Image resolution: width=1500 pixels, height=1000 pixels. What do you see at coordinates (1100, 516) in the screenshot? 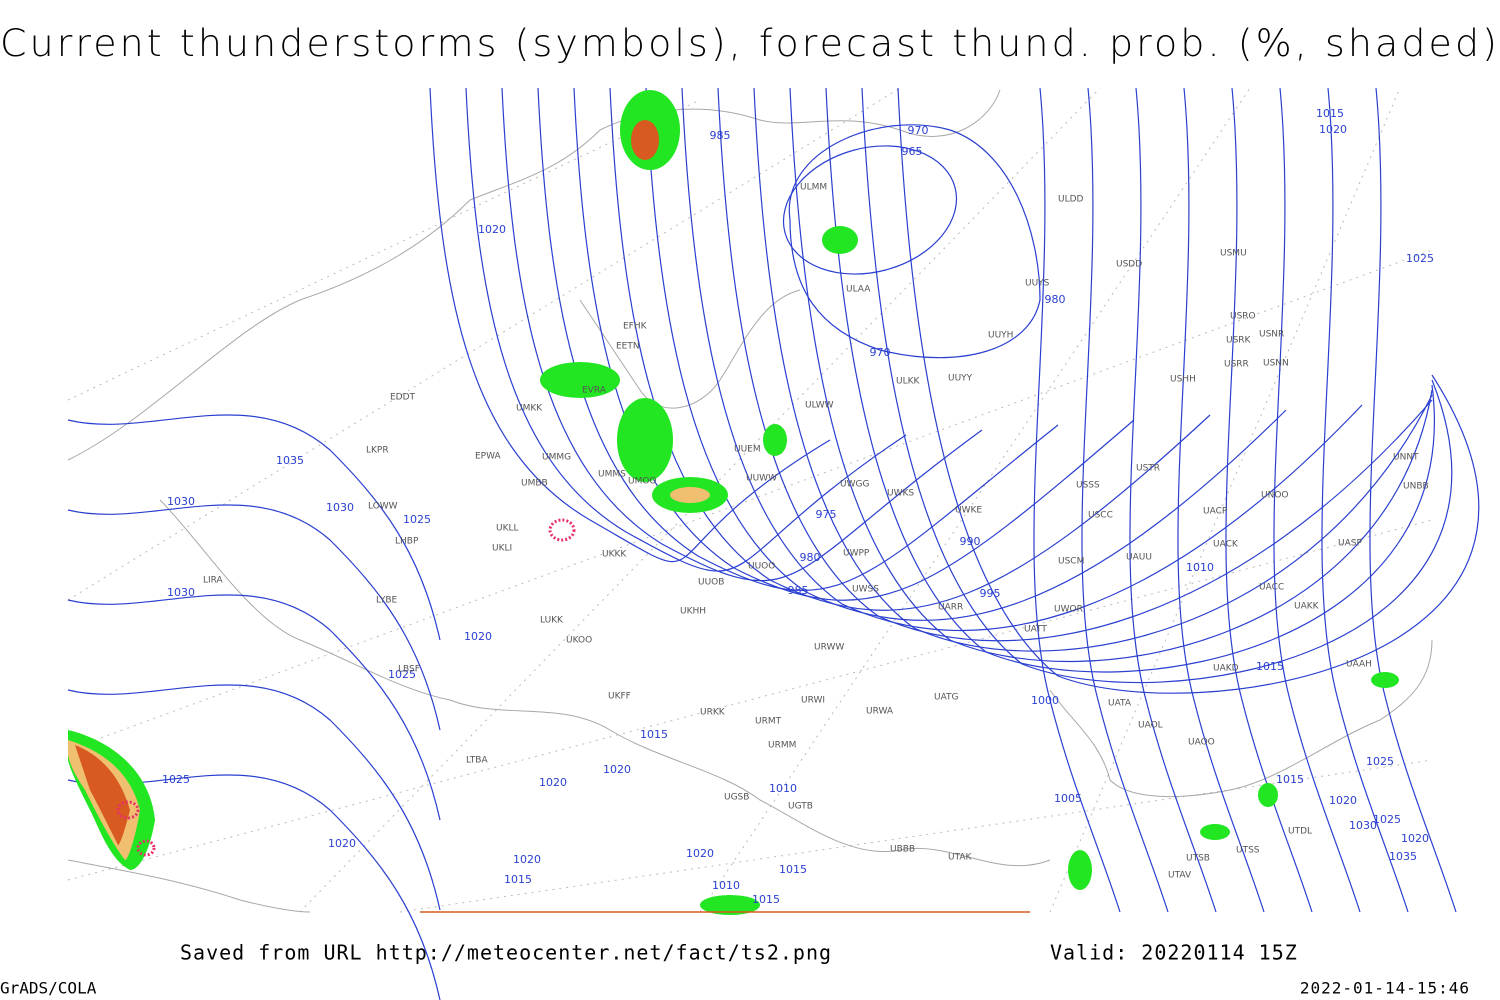
I see `station-label: USCC` at bounding box center [1100, 516].